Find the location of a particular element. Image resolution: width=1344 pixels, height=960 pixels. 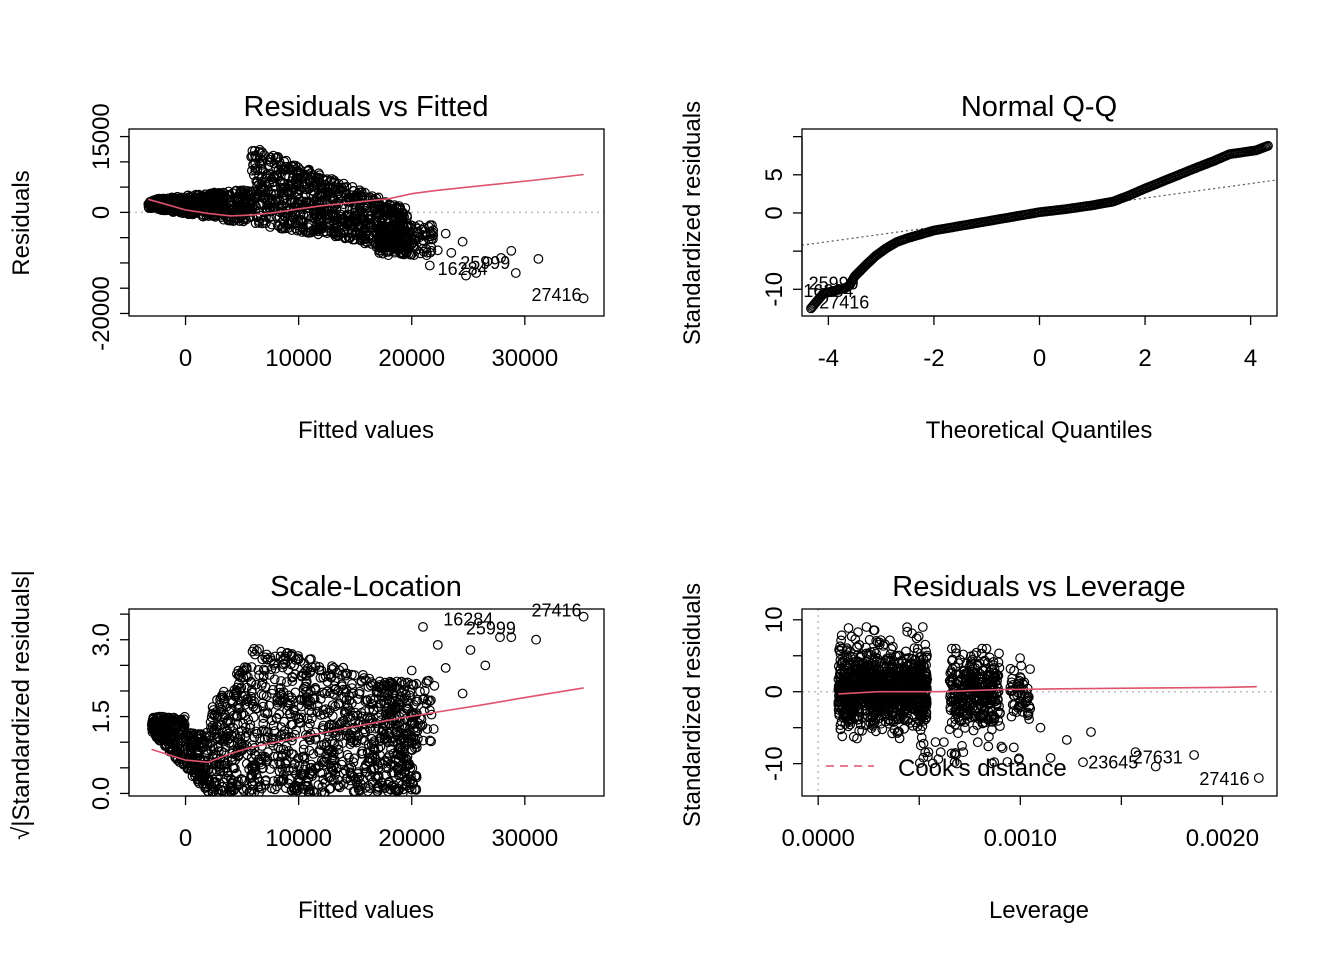

x-axis-label: Leverage is located at coordinates (1039, 910).